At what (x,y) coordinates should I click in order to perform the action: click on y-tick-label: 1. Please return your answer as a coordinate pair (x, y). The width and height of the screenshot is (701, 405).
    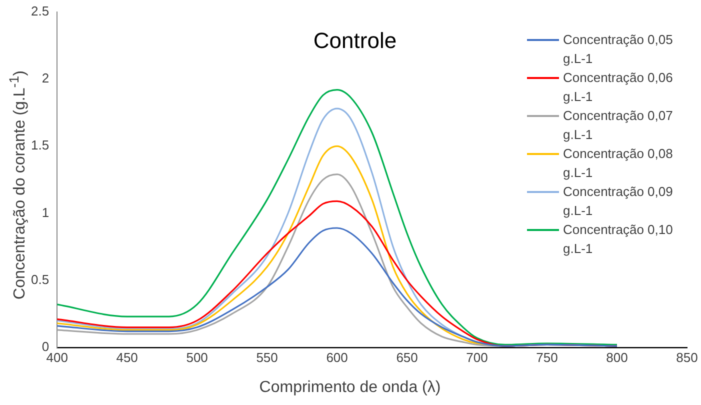
    Looking at the image, I should click on (46, 212).